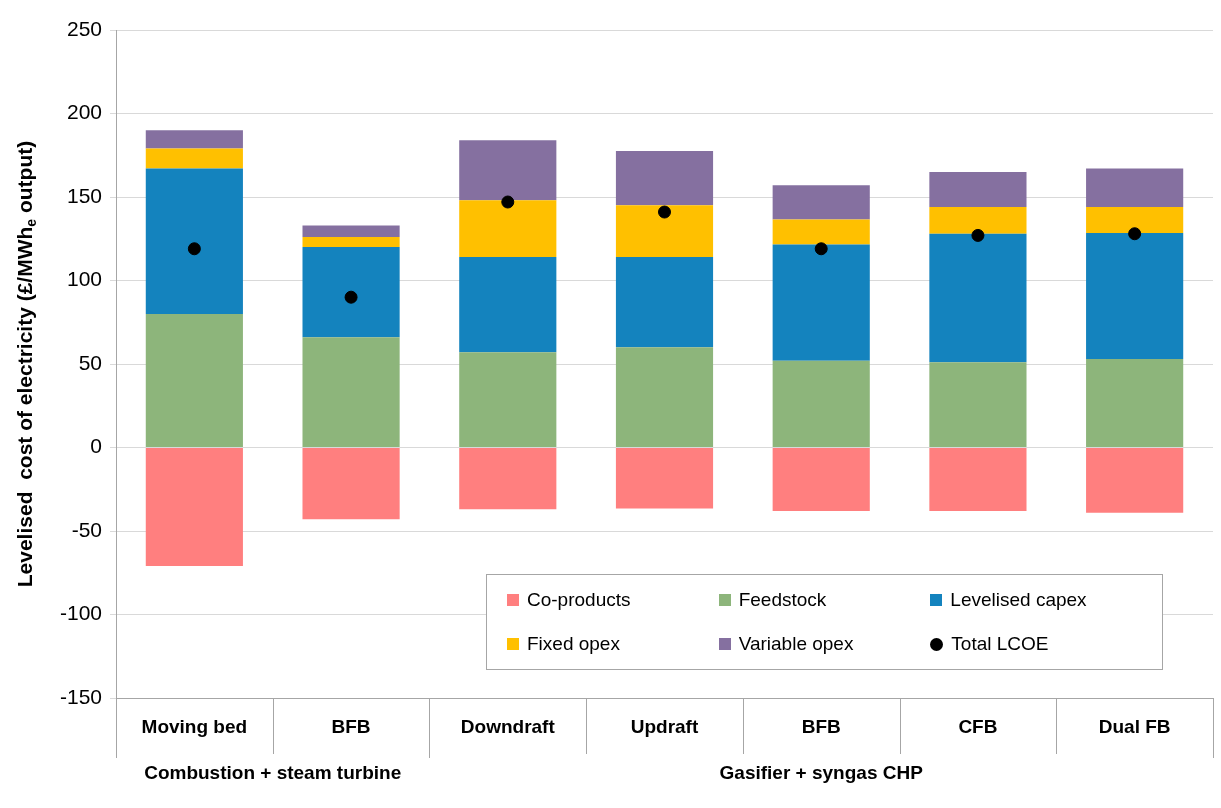 The height and width of the screenshot is (808, 1221). What do you see at coordinates (90, 362) in the screenshot?
I see `y-tick-label: 50` at bounding box center [90, 362].